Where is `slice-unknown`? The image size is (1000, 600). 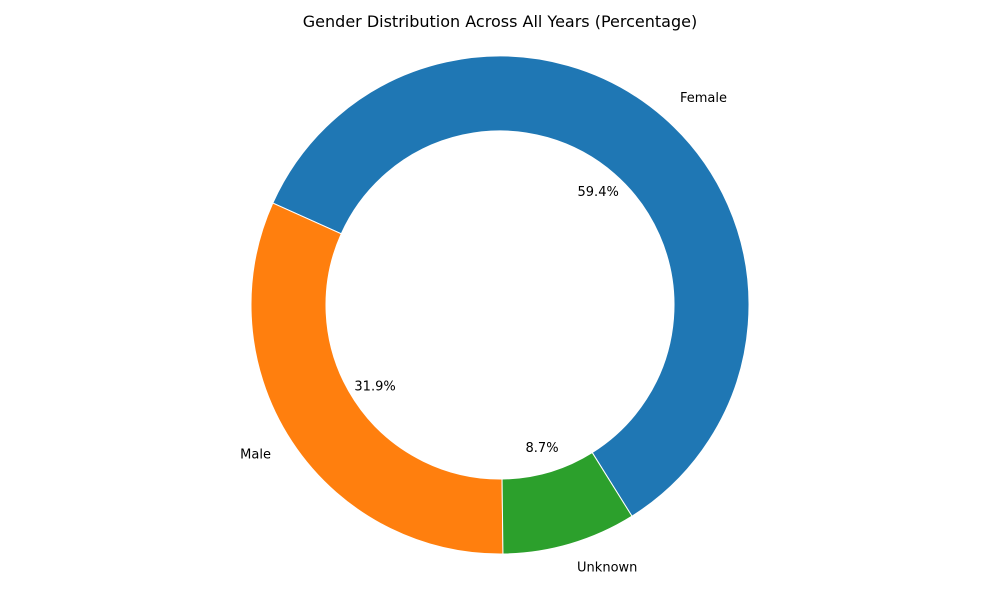 slice-unknown is located at coordinates (567, 503).